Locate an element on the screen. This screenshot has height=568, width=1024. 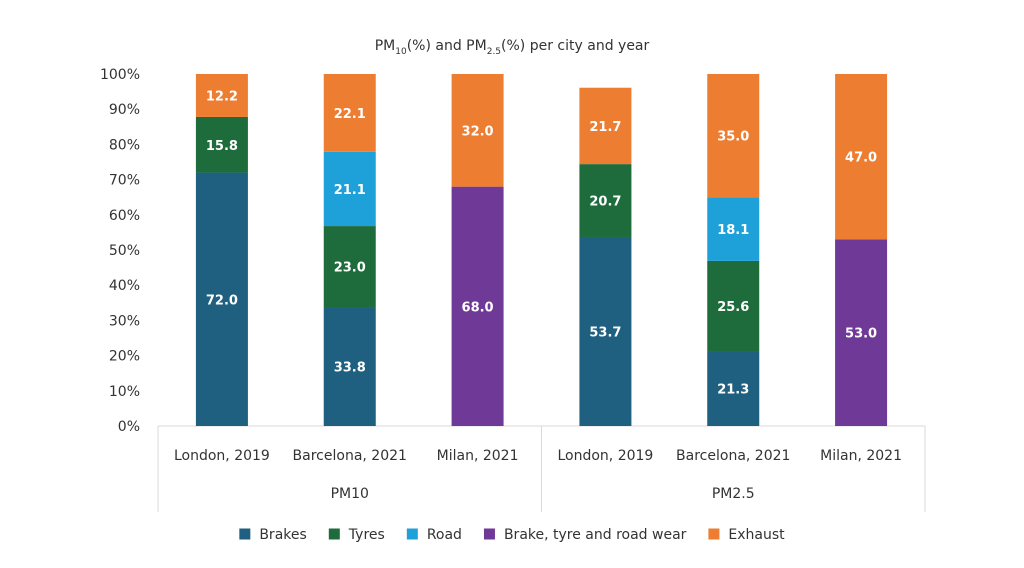
chart-title-part: PM is located at coordinates (385, 46).